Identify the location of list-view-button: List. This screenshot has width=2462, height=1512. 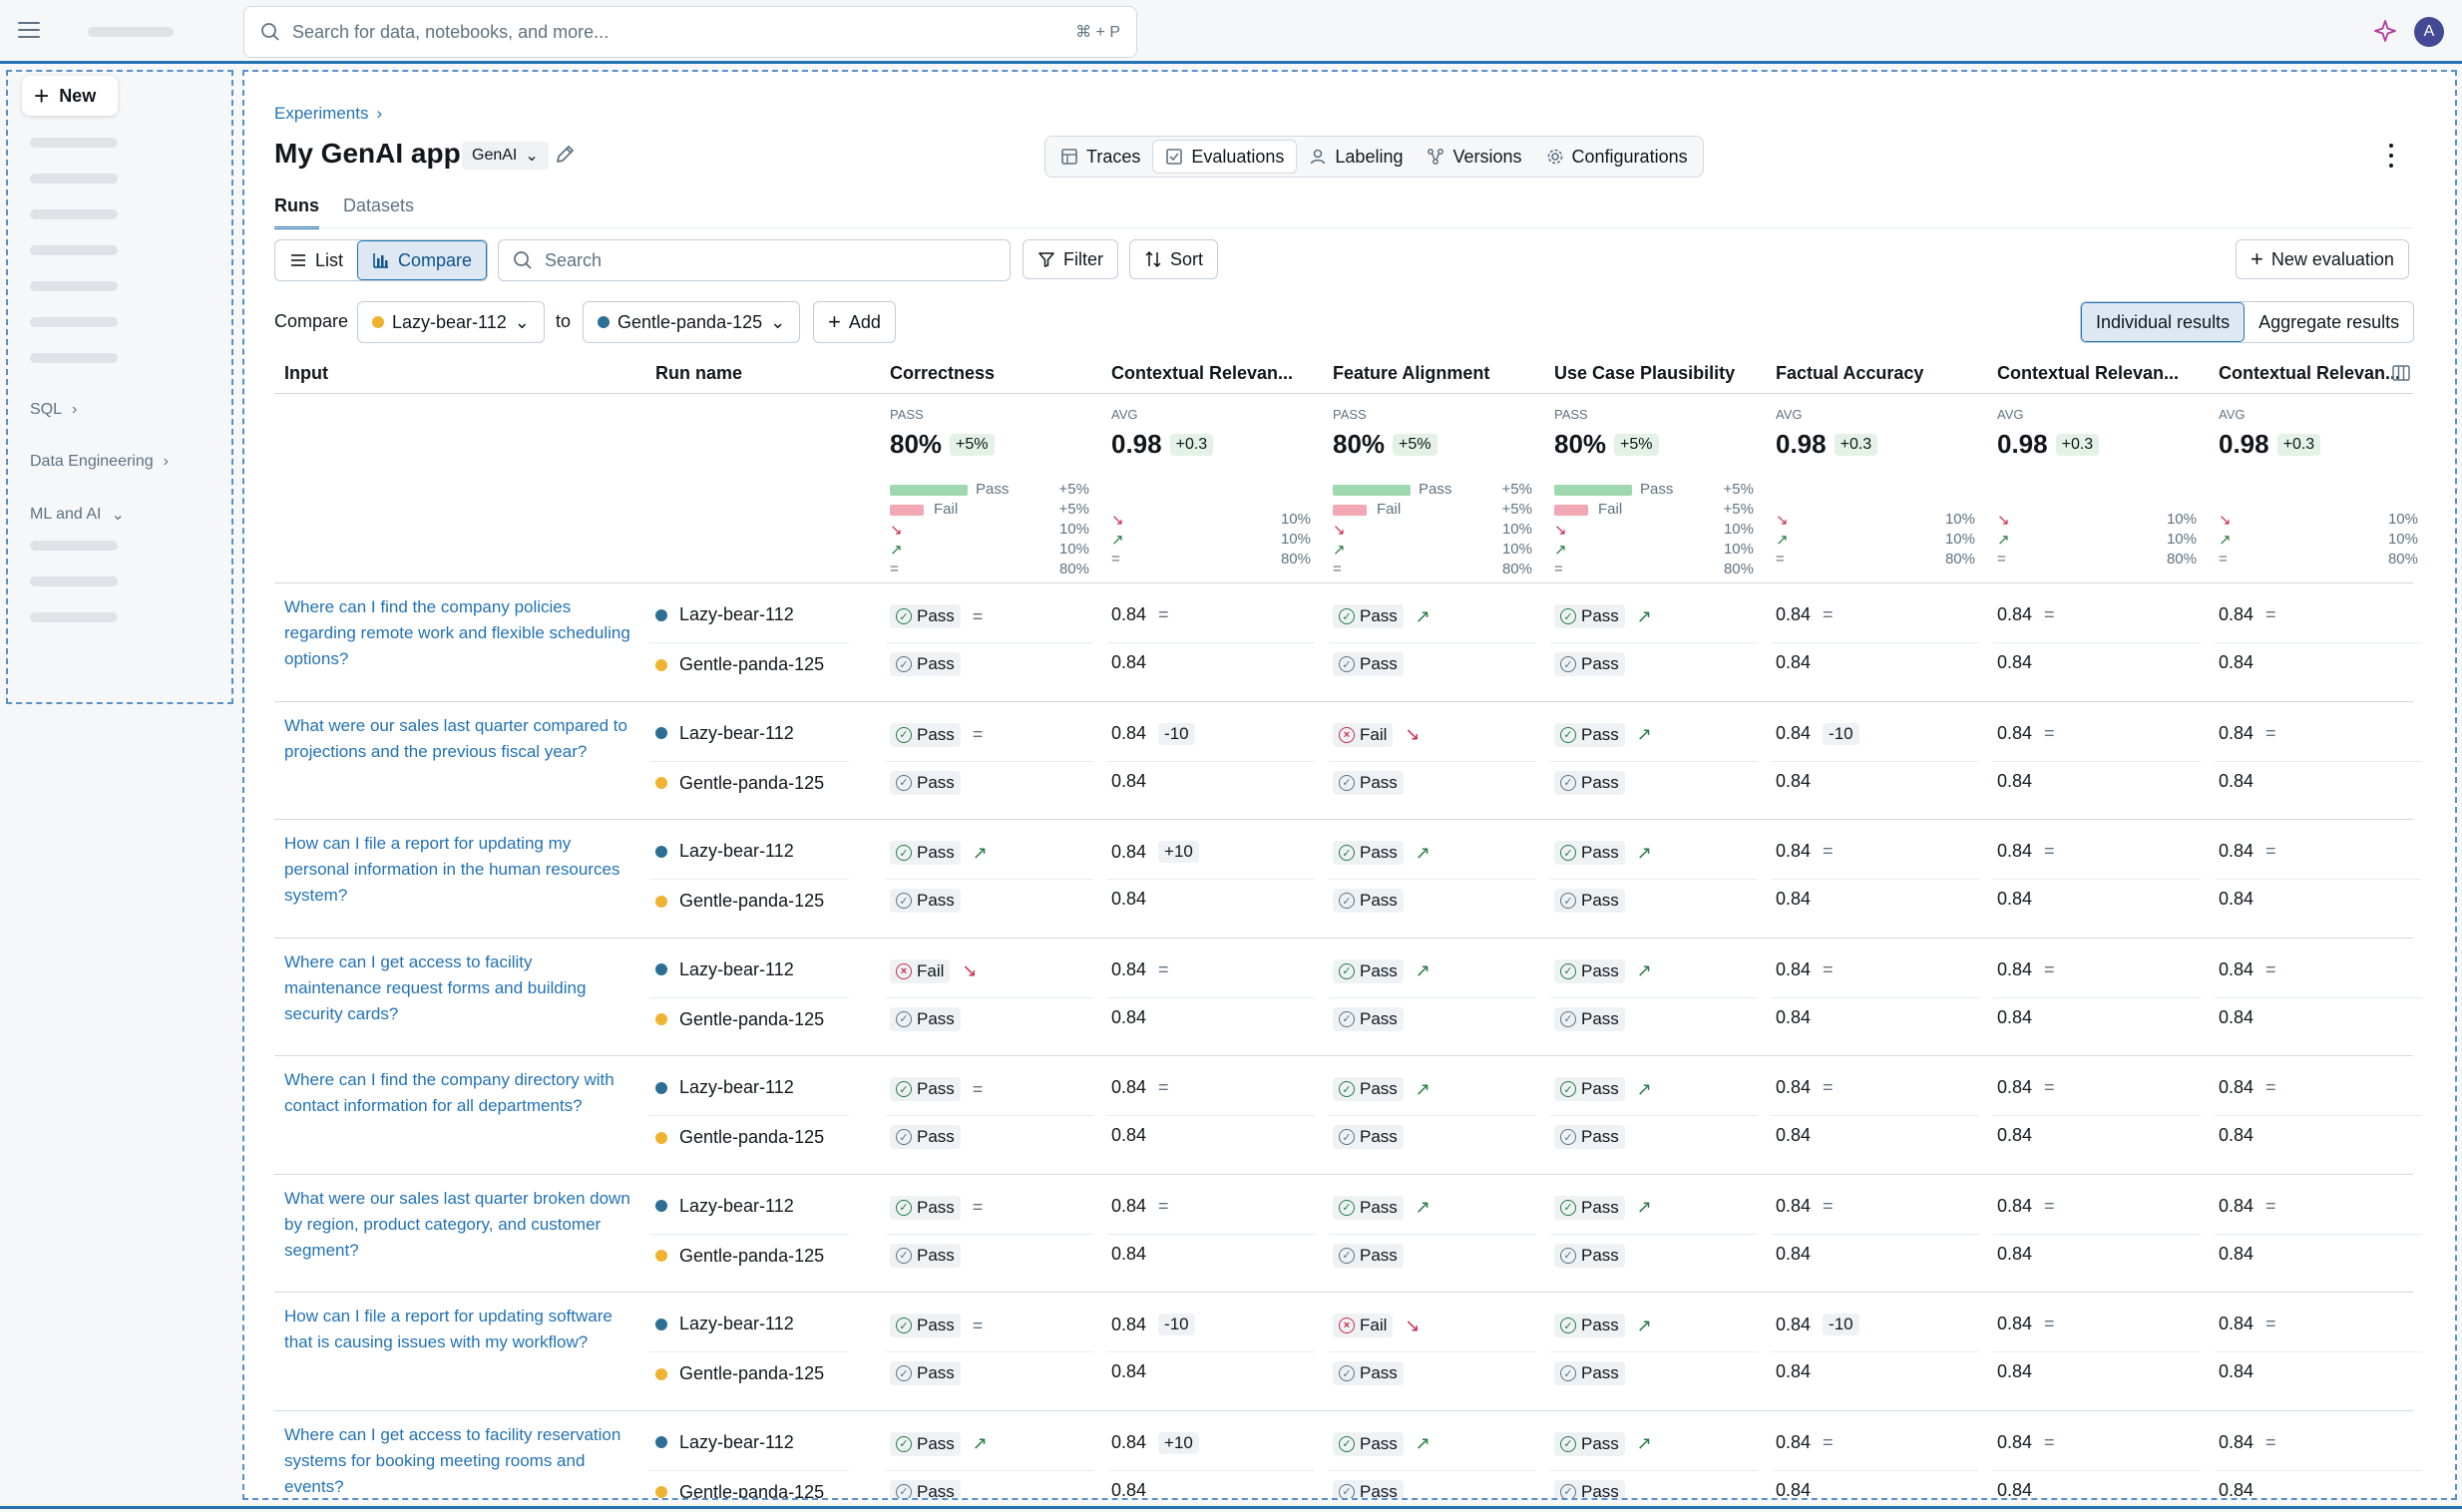
(316, 260).